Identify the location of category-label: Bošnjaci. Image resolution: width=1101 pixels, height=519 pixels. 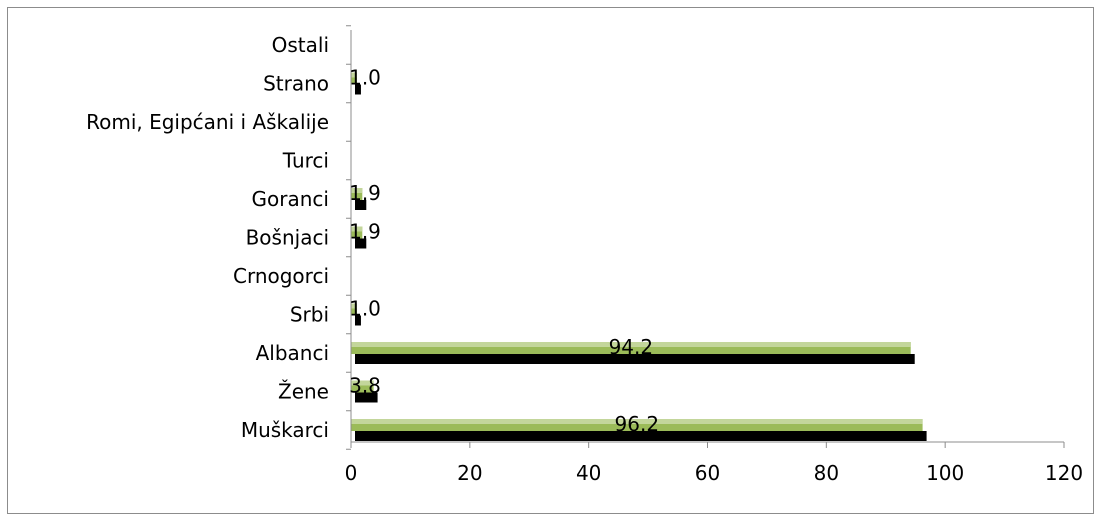
(287, 238).